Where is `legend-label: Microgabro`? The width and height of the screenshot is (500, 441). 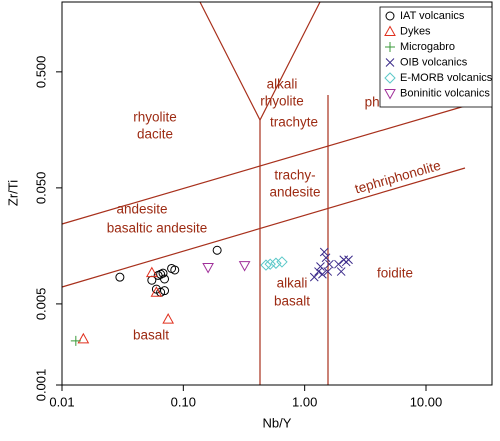 legend-label: Microgabro is located at coordinates (427, 47).